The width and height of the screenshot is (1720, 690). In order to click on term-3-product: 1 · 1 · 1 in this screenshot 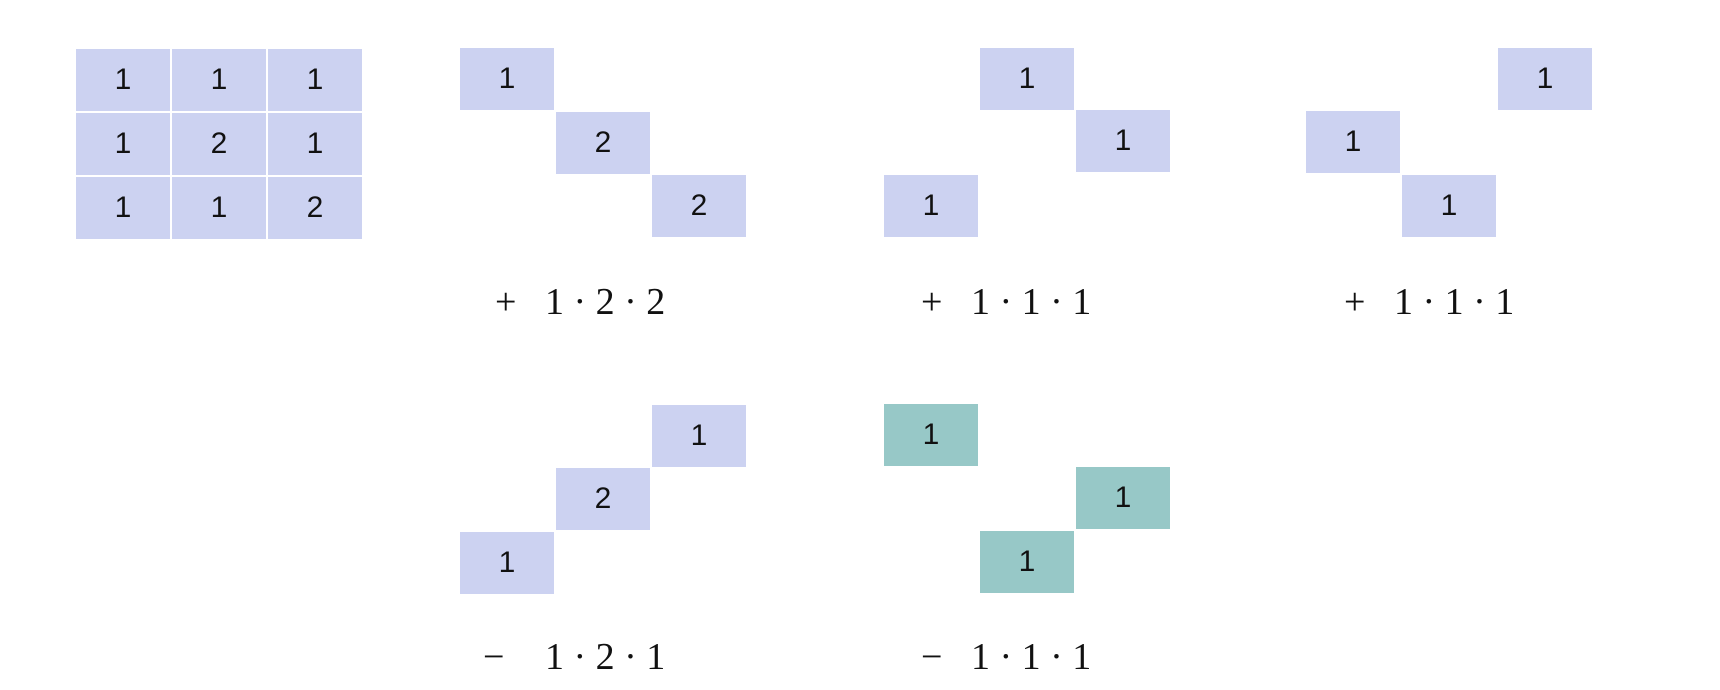, I will do `click(1454, 302)`.